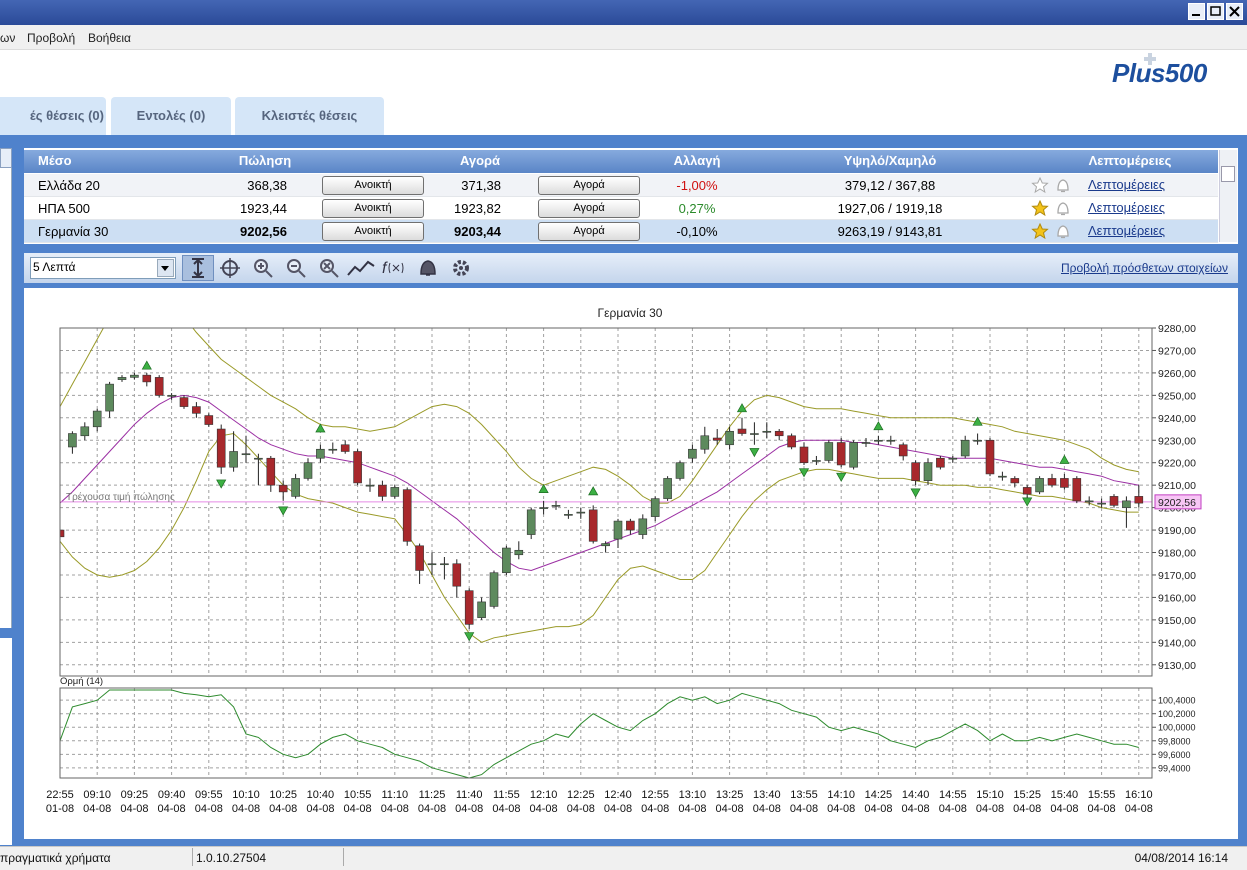 The height and width of the screenshot is (870, 1247). Describe the element at coordinates (480, 160) in the screenshot. I see `column-header: Αγορά` at that location.